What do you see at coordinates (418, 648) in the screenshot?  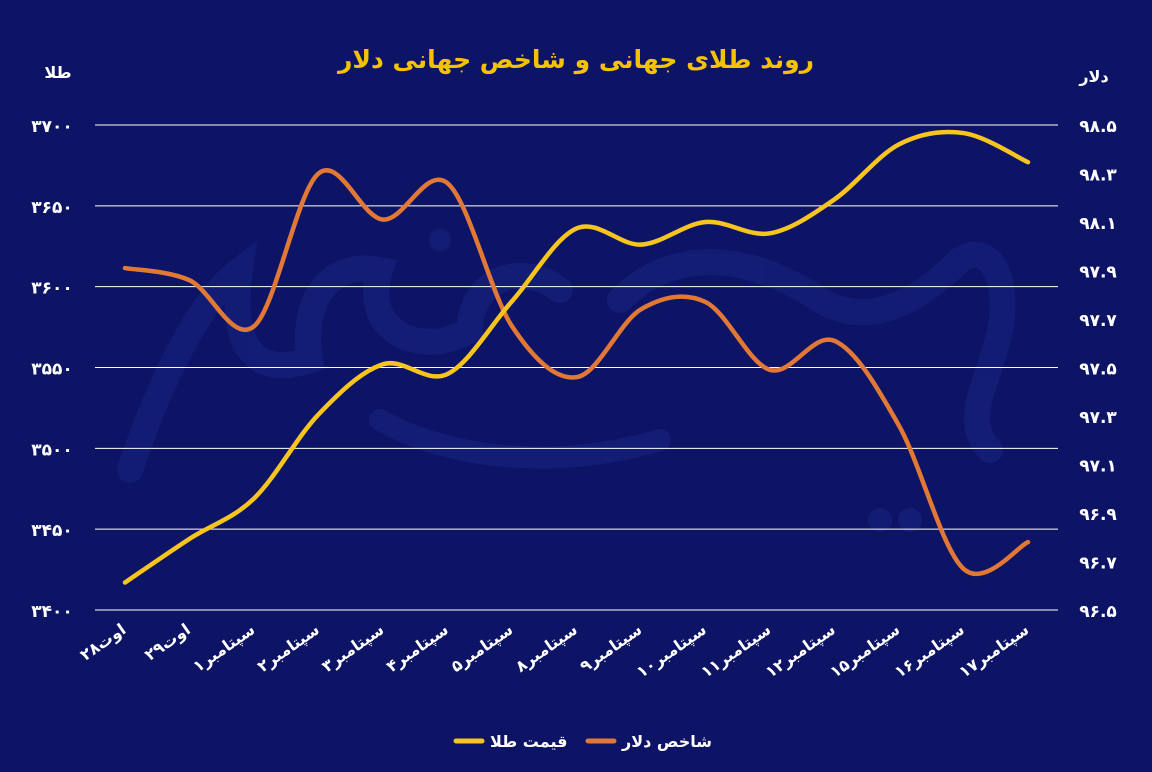 I see `x-tick-label: ۴سپتامبر` at bounding box center [418, 648].